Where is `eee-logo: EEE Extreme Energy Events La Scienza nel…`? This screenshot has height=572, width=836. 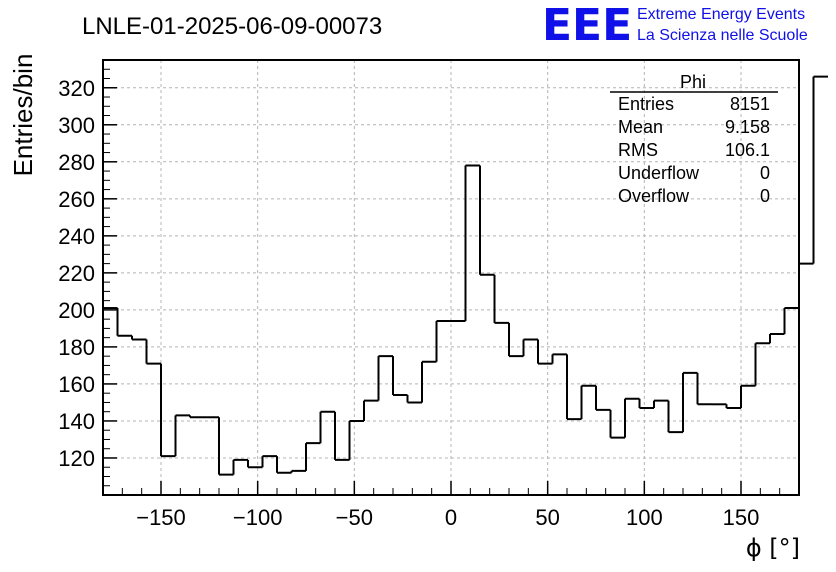
eee-logo: EEE Extreme Energy Events La Scienza nel… is located at coordinates (675, 25).